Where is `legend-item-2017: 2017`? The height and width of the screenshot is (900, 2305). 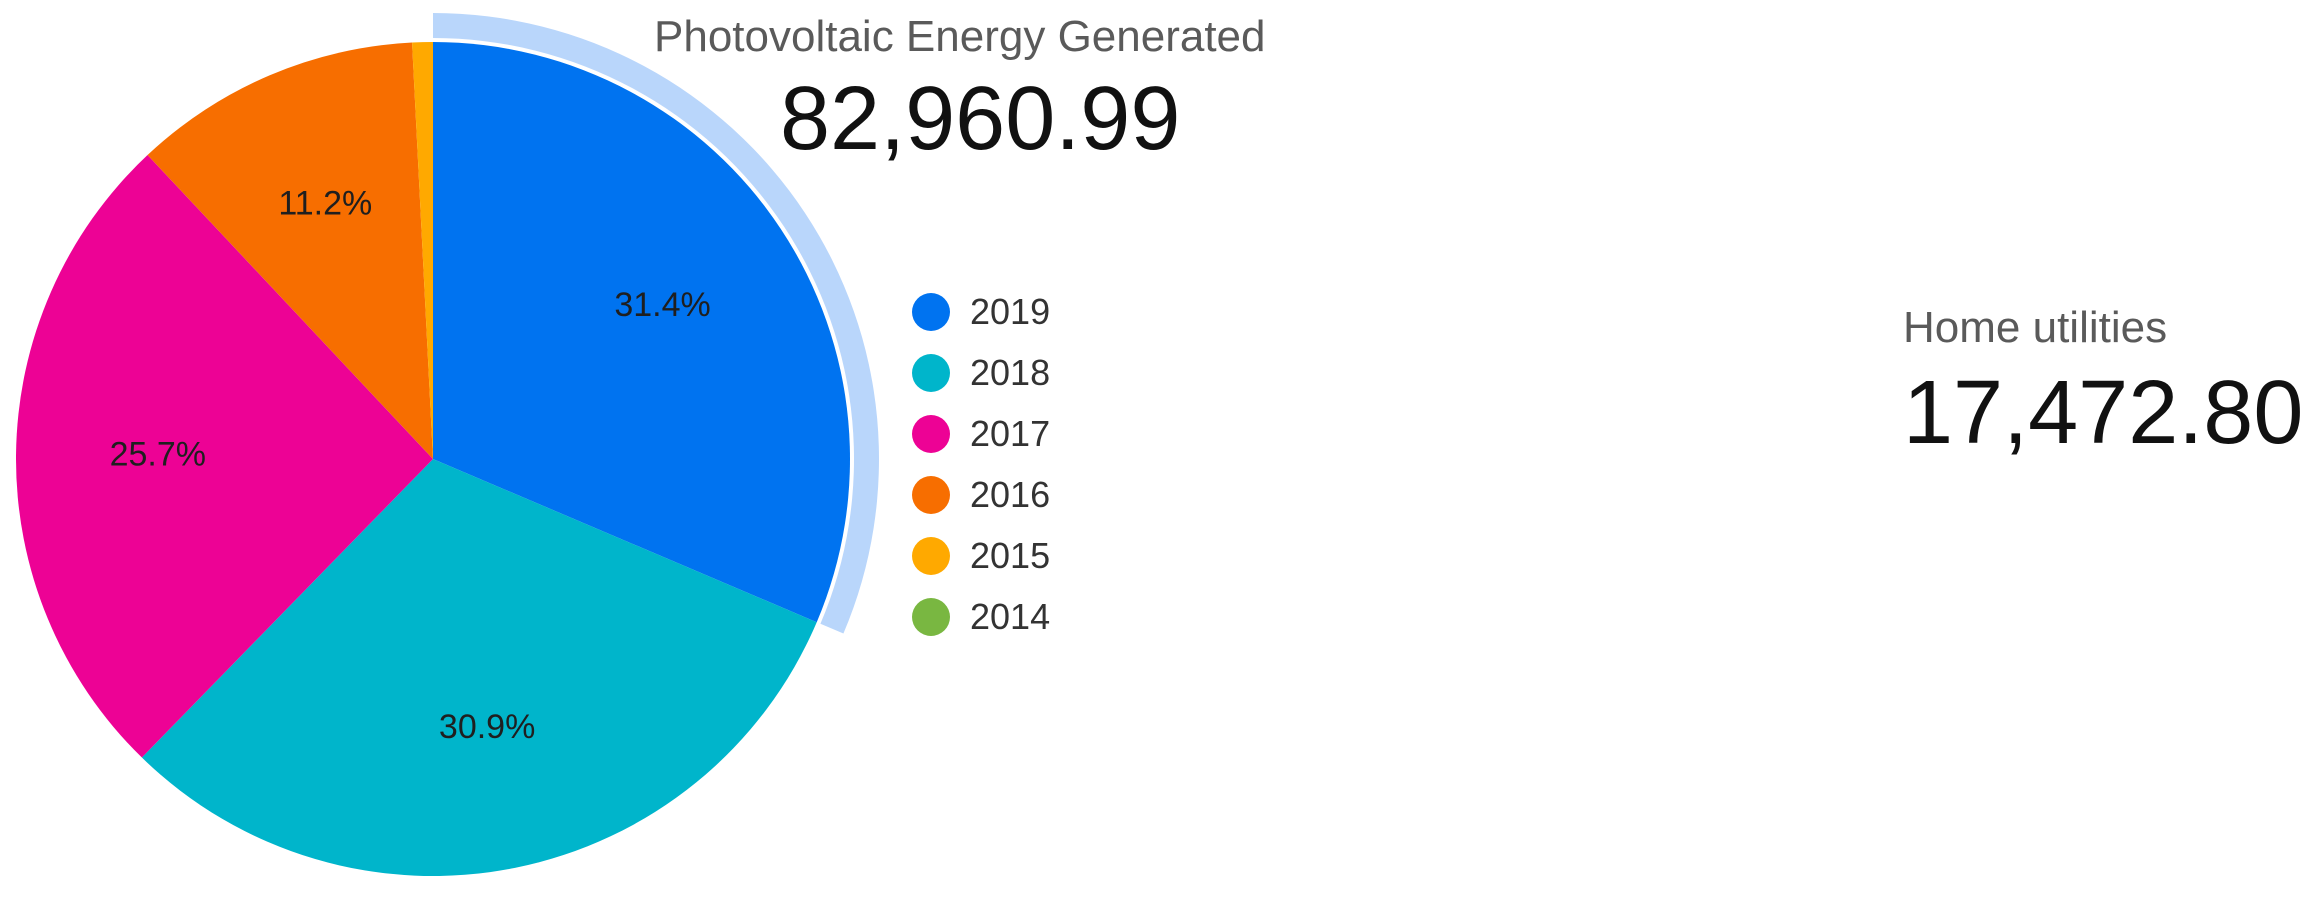
legend-item-2017: 2017 is located at coordinates (981, 433).